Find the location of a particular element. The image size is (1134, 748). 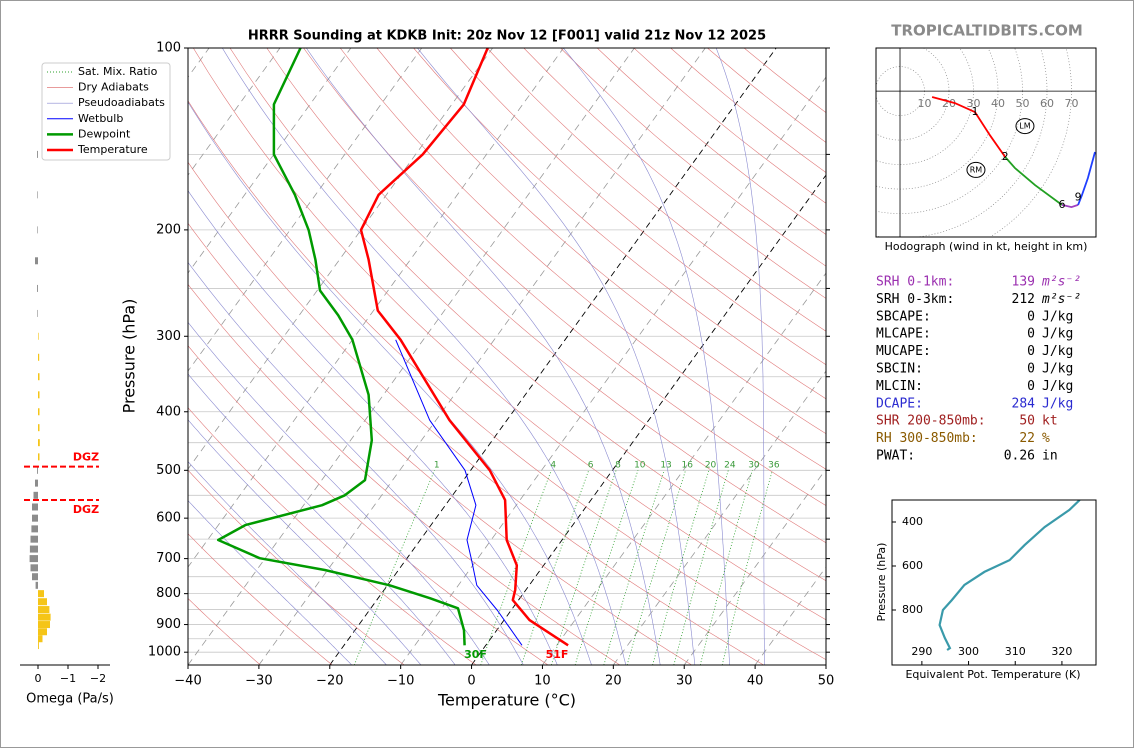

profile-line is located at coordinates (464, 347).